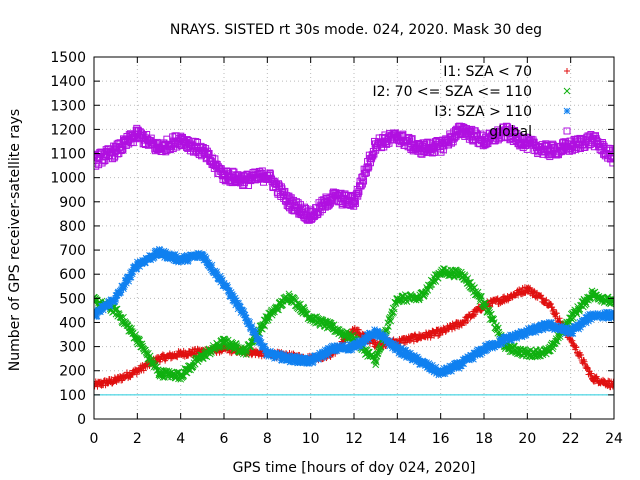 The width and height of the screenshot is (640, 480). What do you see at coordinates (510, 132) in the screenshot?
I see `legend-label: global` at bounding box center [510, 132].